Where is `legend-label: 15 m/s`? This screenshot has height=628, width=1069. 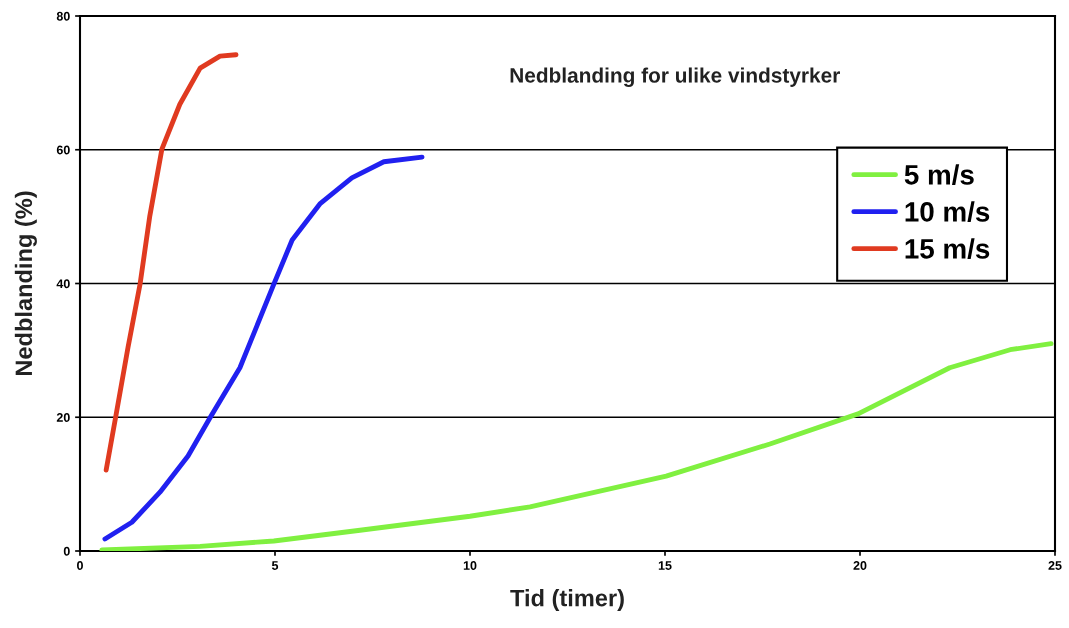
legend-label: 15 m/s is located at coordinates (947, 248).